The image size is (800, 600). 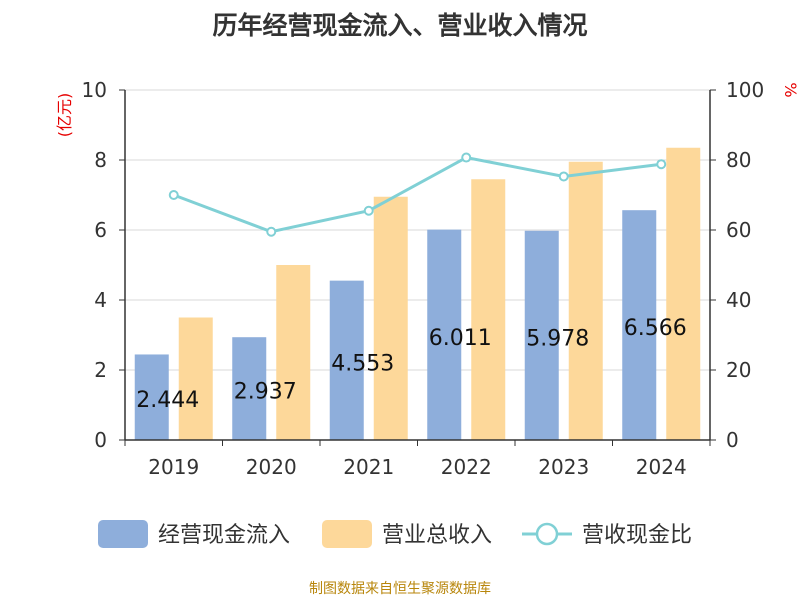 I want to click on legend-label: 经营现金流入, so click(x=224, y=535).